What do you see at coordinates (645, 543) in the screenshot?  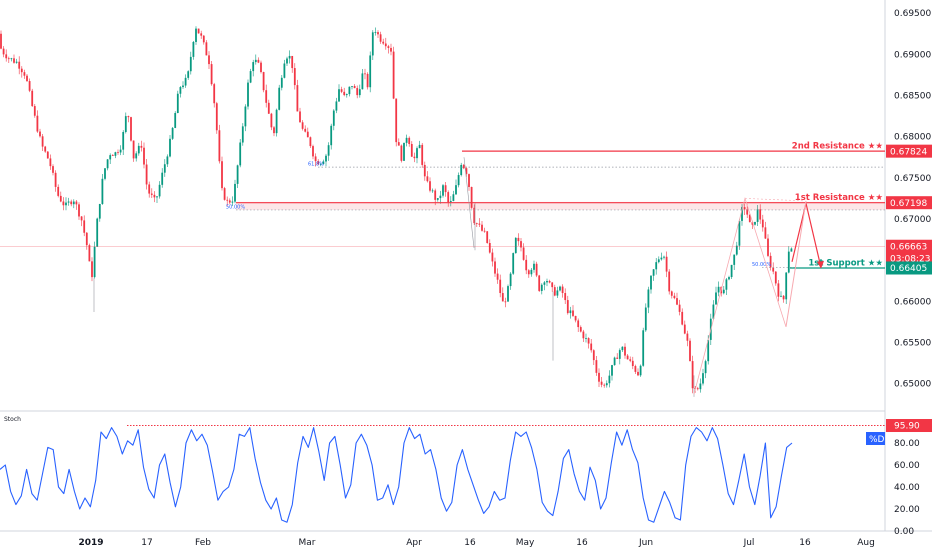 I see `x-tick-label: Jun` at bounding box center [645, 543].